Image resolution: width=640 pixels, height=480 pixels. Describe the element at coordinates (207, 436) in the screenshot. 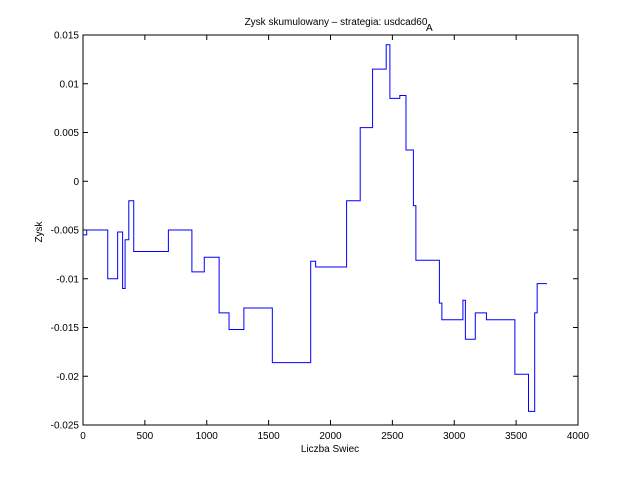

I see `x-tick-label: 1000` at that location.